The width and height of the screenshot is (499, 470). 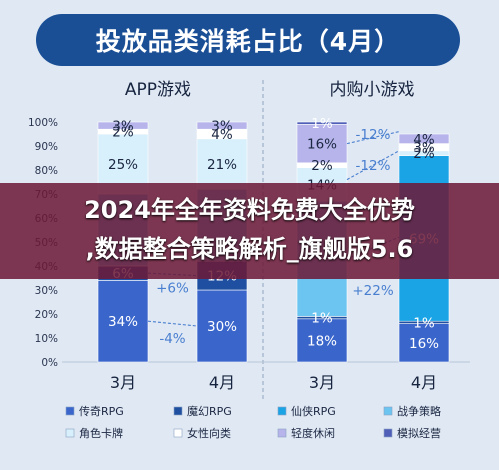 I want to click on chart-title: 投放品类消耗占比（4月）, so click(x=248, y=40).